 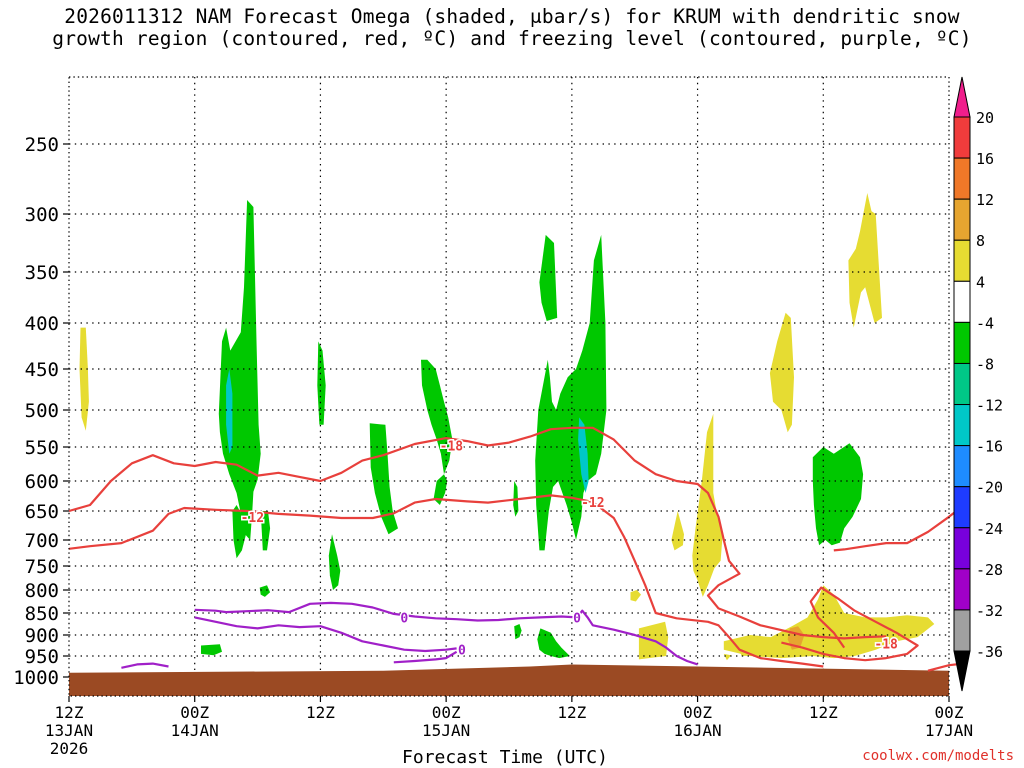 What do you see at coordinates (989, 447) in the screenshot?
I see `colorbar-label-8: -16` at bounding box center [989, 447].